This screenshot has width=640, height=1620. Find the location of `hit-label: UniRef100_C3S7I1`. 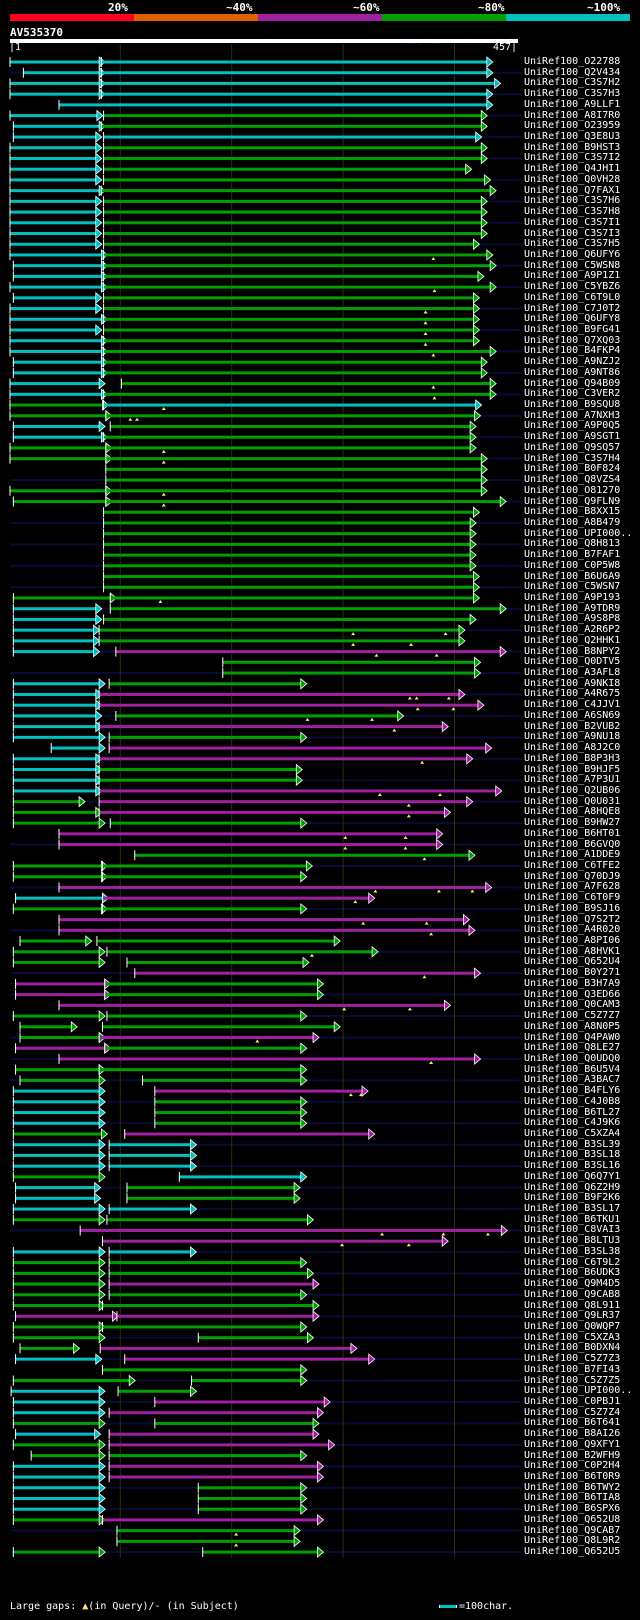

hit-label: UniRef100_C3S7I1 is located at coordinates (572, 222).